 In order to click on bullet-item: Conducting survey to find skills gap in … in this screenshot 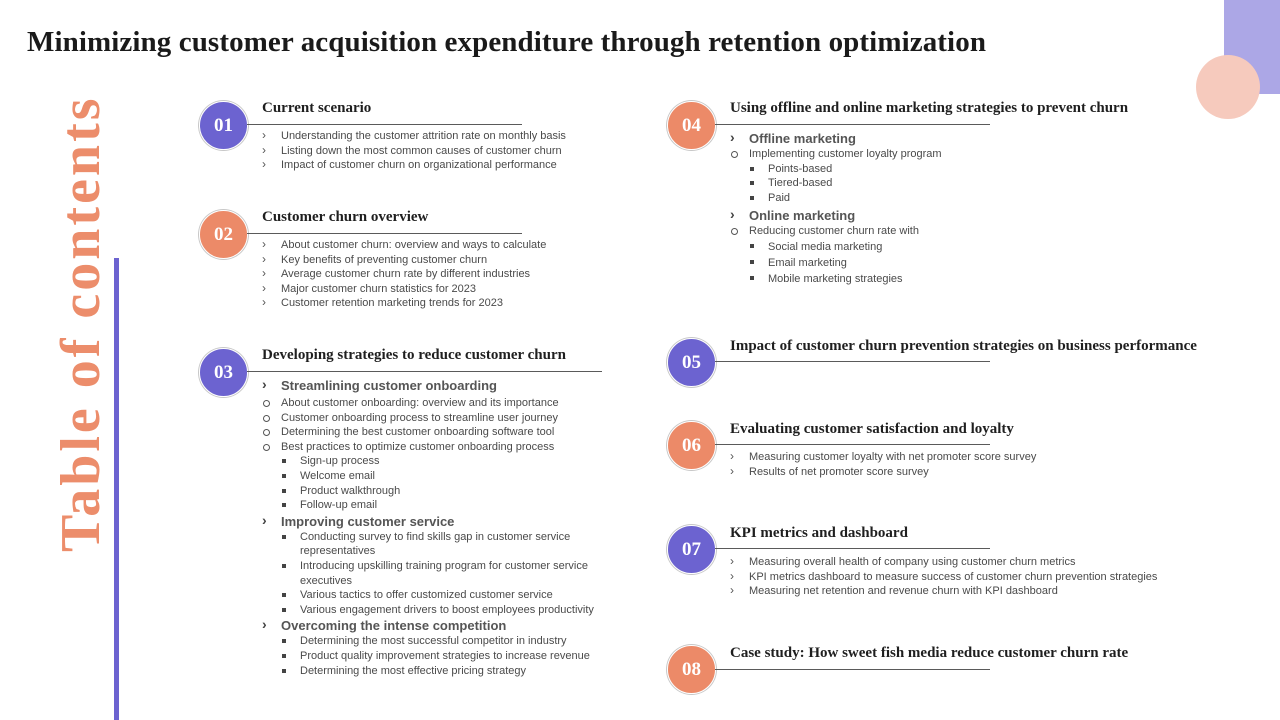, I will do `click(431, 544)`.